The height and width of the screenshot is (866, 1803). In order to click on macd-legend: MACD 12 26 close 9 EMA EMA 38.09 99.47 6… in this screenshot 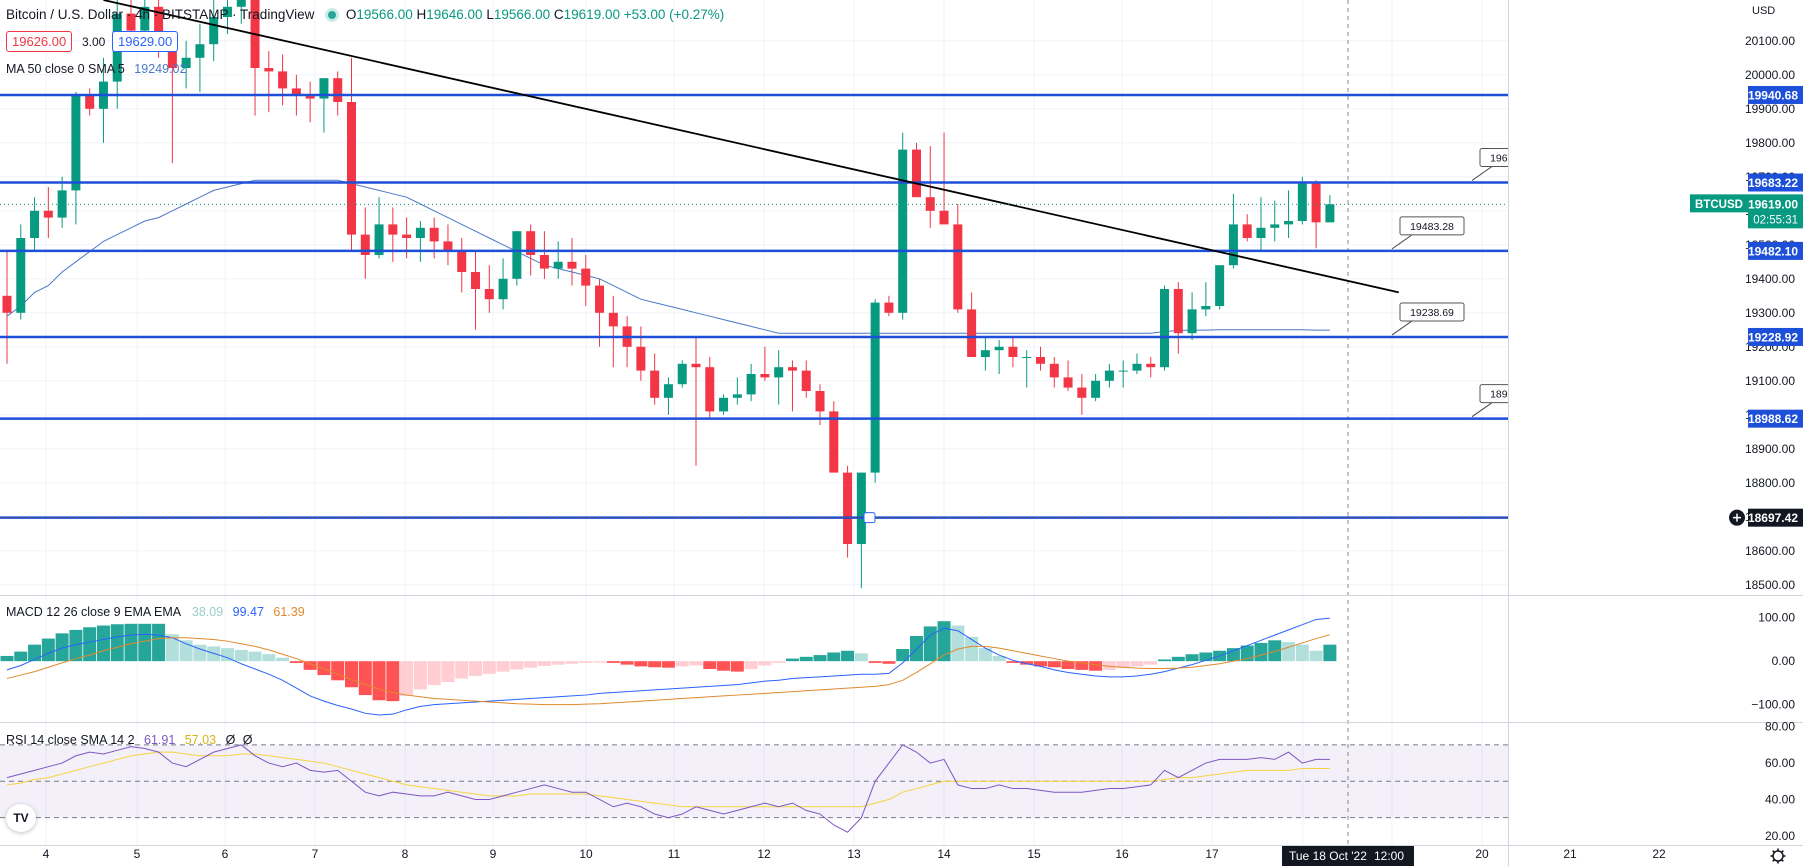, I will do `click(155, 612)`.